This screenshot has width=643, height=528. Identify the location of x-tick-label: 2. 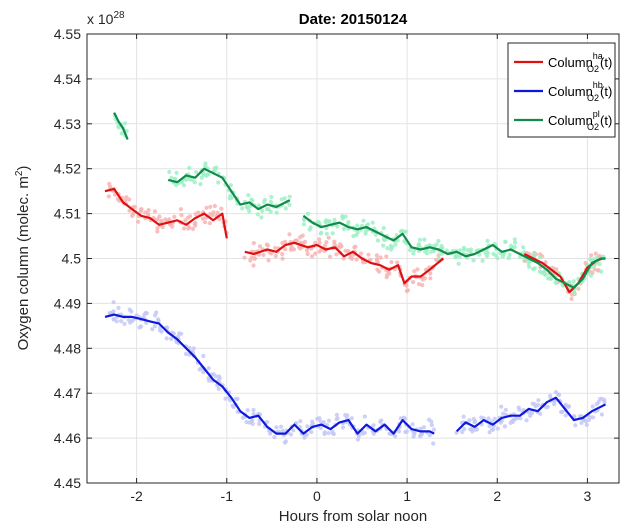
(497, 496).